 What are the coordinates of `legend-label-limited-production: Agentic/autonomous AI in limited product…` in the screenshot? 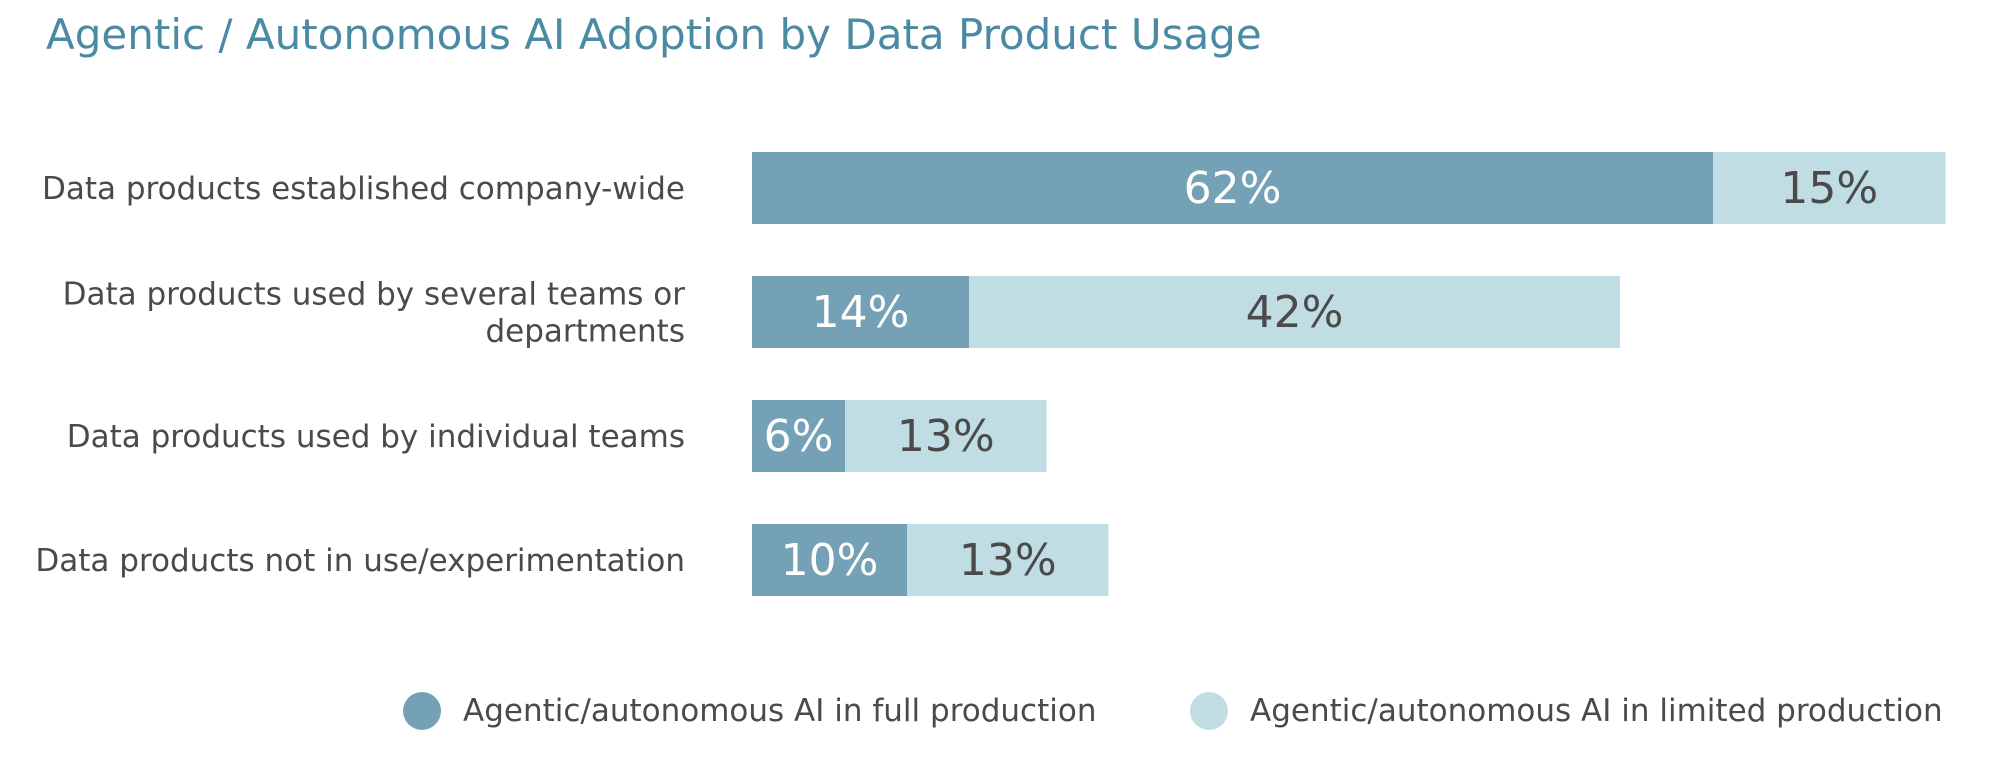 It's located at (1596, 711).